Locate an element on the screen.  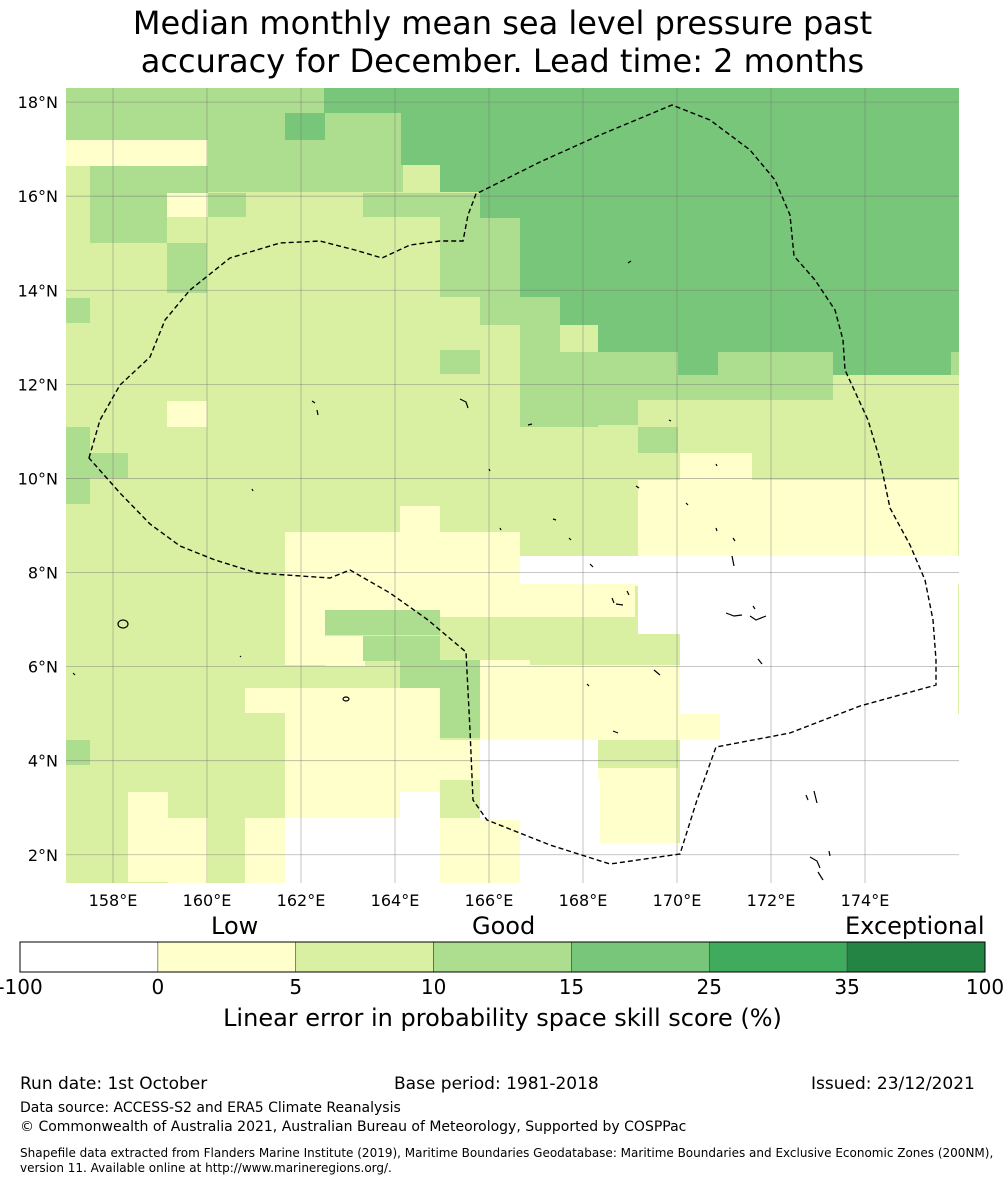
latitude-tick-labels: 18°N 16°N 14°N 12°N 10°N 8°N 6°N 4°N 2°N is located at coordinates (38, 479).